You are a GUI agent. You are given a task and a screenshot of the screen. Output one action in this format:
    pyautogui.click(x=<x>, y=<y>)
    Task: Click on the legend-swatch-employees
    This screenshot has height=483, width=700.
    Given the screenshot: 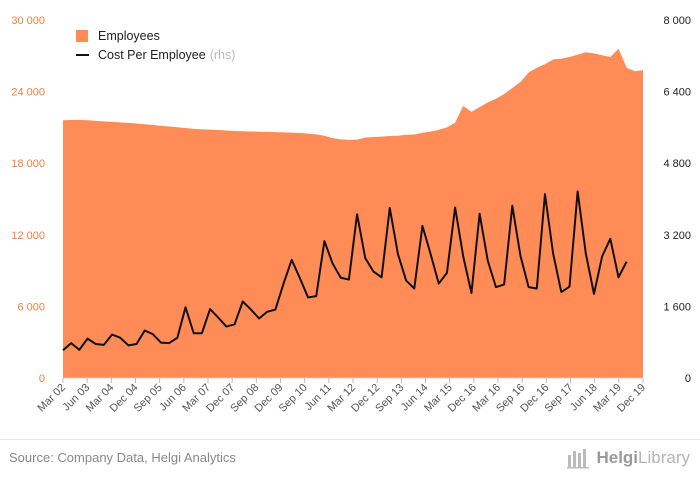 What is the action you would take?
    pyautogui.click(x=82, y=36)
    